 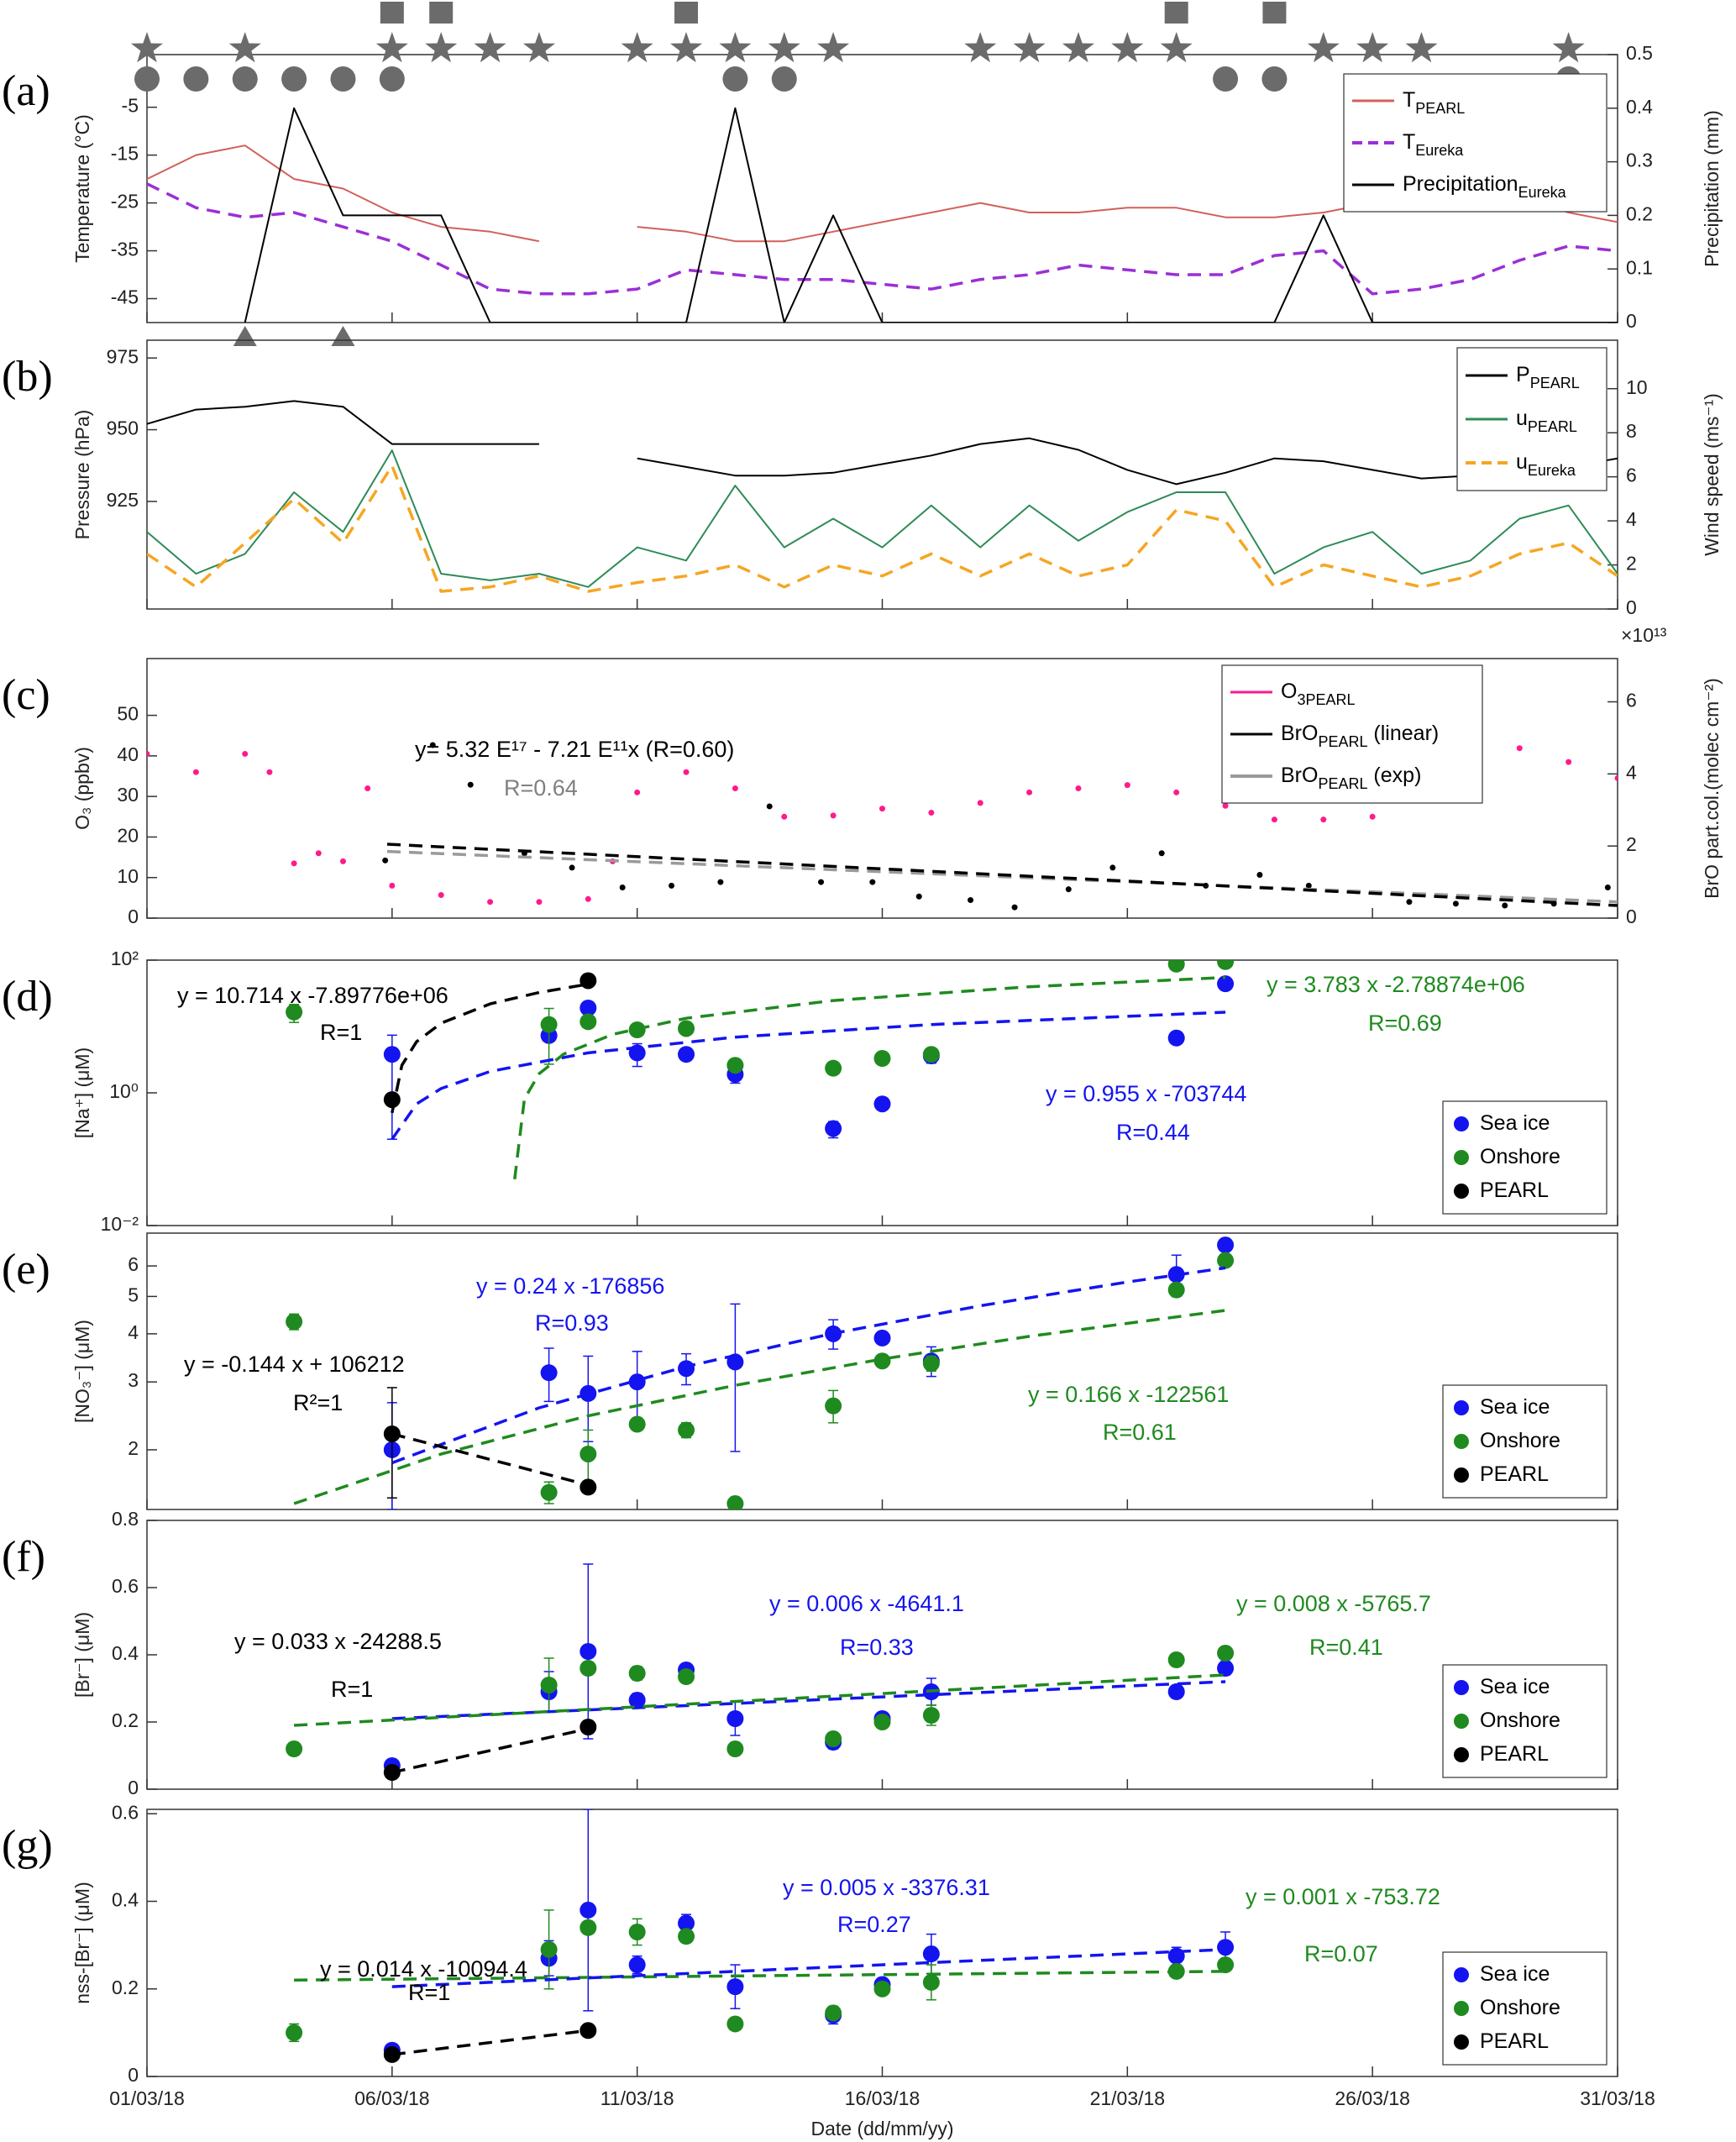 I want to click on annotation: y = 0.008 x -5765.7, so click(x=1333, y=1603).